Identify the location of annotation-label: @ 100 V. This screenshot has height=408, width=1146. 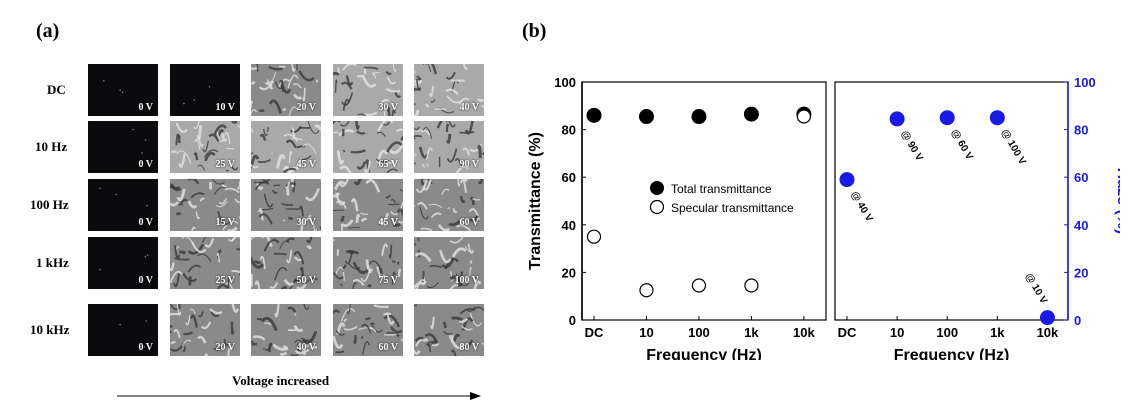
(1013, 147).